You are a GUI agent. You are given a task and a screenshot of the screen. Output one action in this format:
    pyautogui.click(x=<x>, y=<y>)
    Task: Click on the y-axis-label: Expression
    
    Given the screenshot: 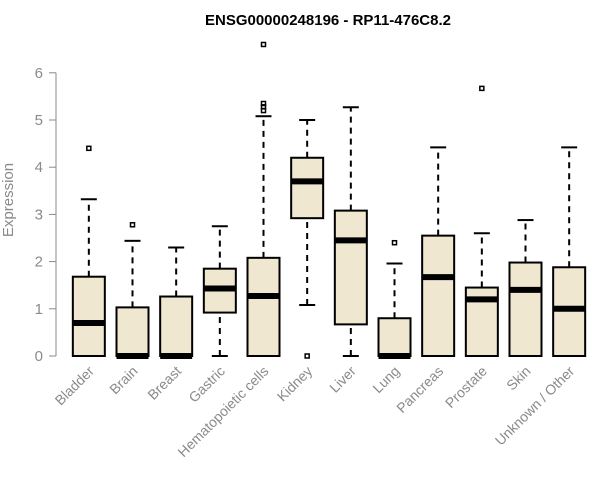 What is the action you would take?
    pyautogui.click(x=8, y=200)
    